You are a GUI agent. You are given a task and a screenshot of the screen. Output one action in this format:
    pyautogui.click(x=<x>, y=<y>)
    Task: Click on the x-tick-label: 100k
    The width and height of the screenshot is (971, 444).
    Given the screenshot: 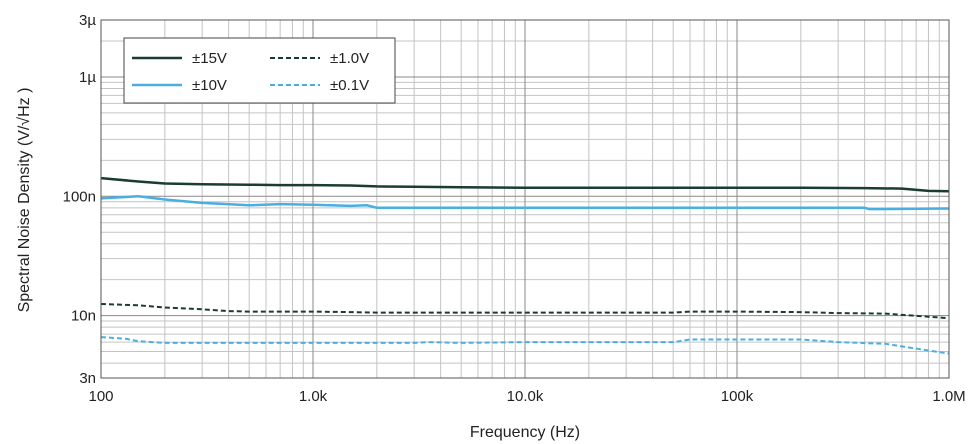 What is the action you would take?
    pyautogui.click(x=737, y=396)
    